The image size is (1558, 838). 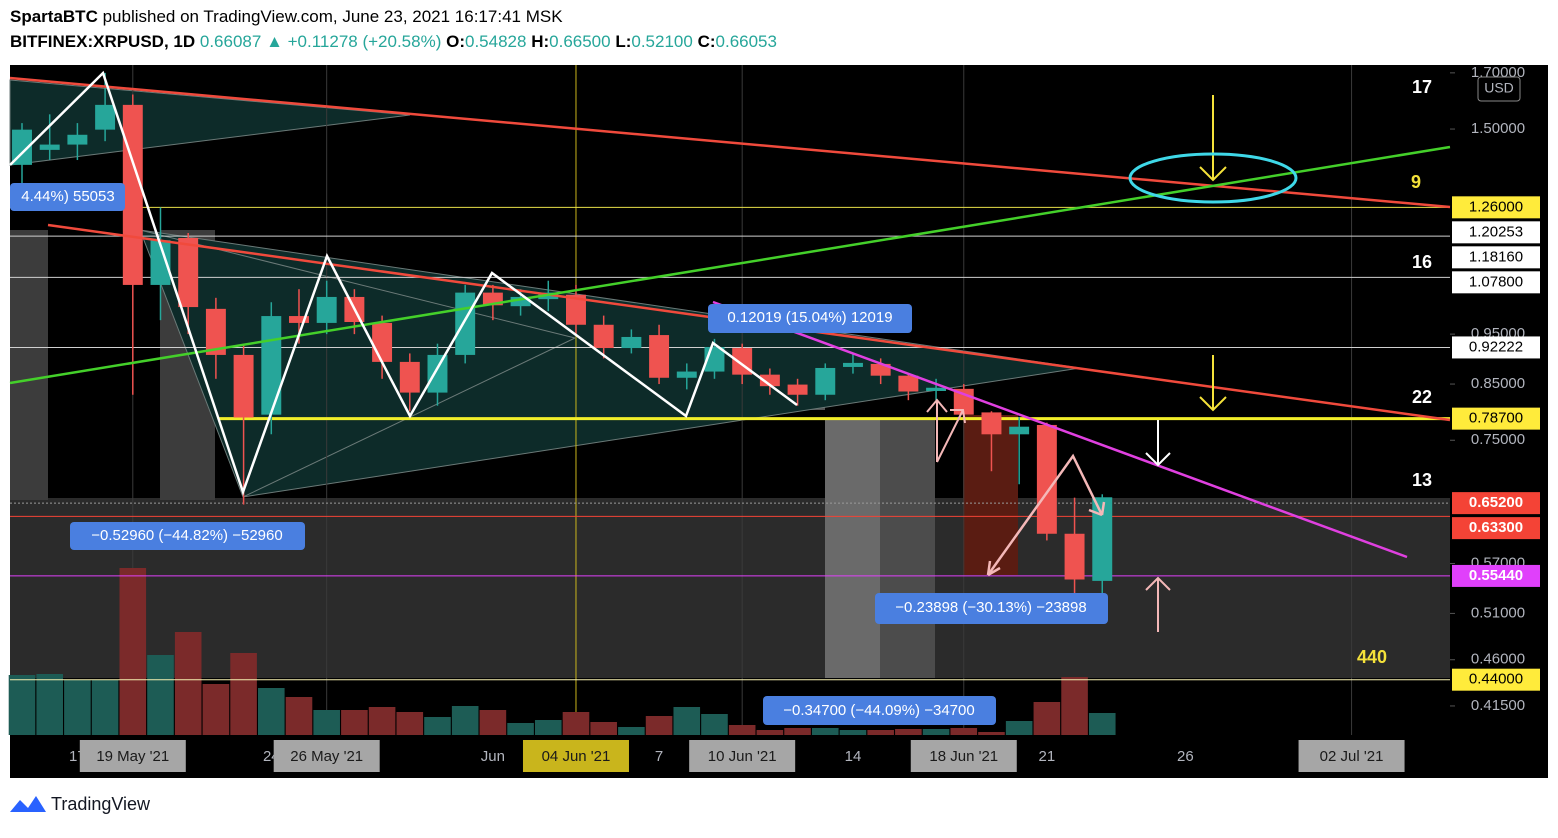 What do you see at coordinates (1498, 383) in the screenshot?
I see `y-tick-label: 0.85000` at bounding box center [1498, 383].